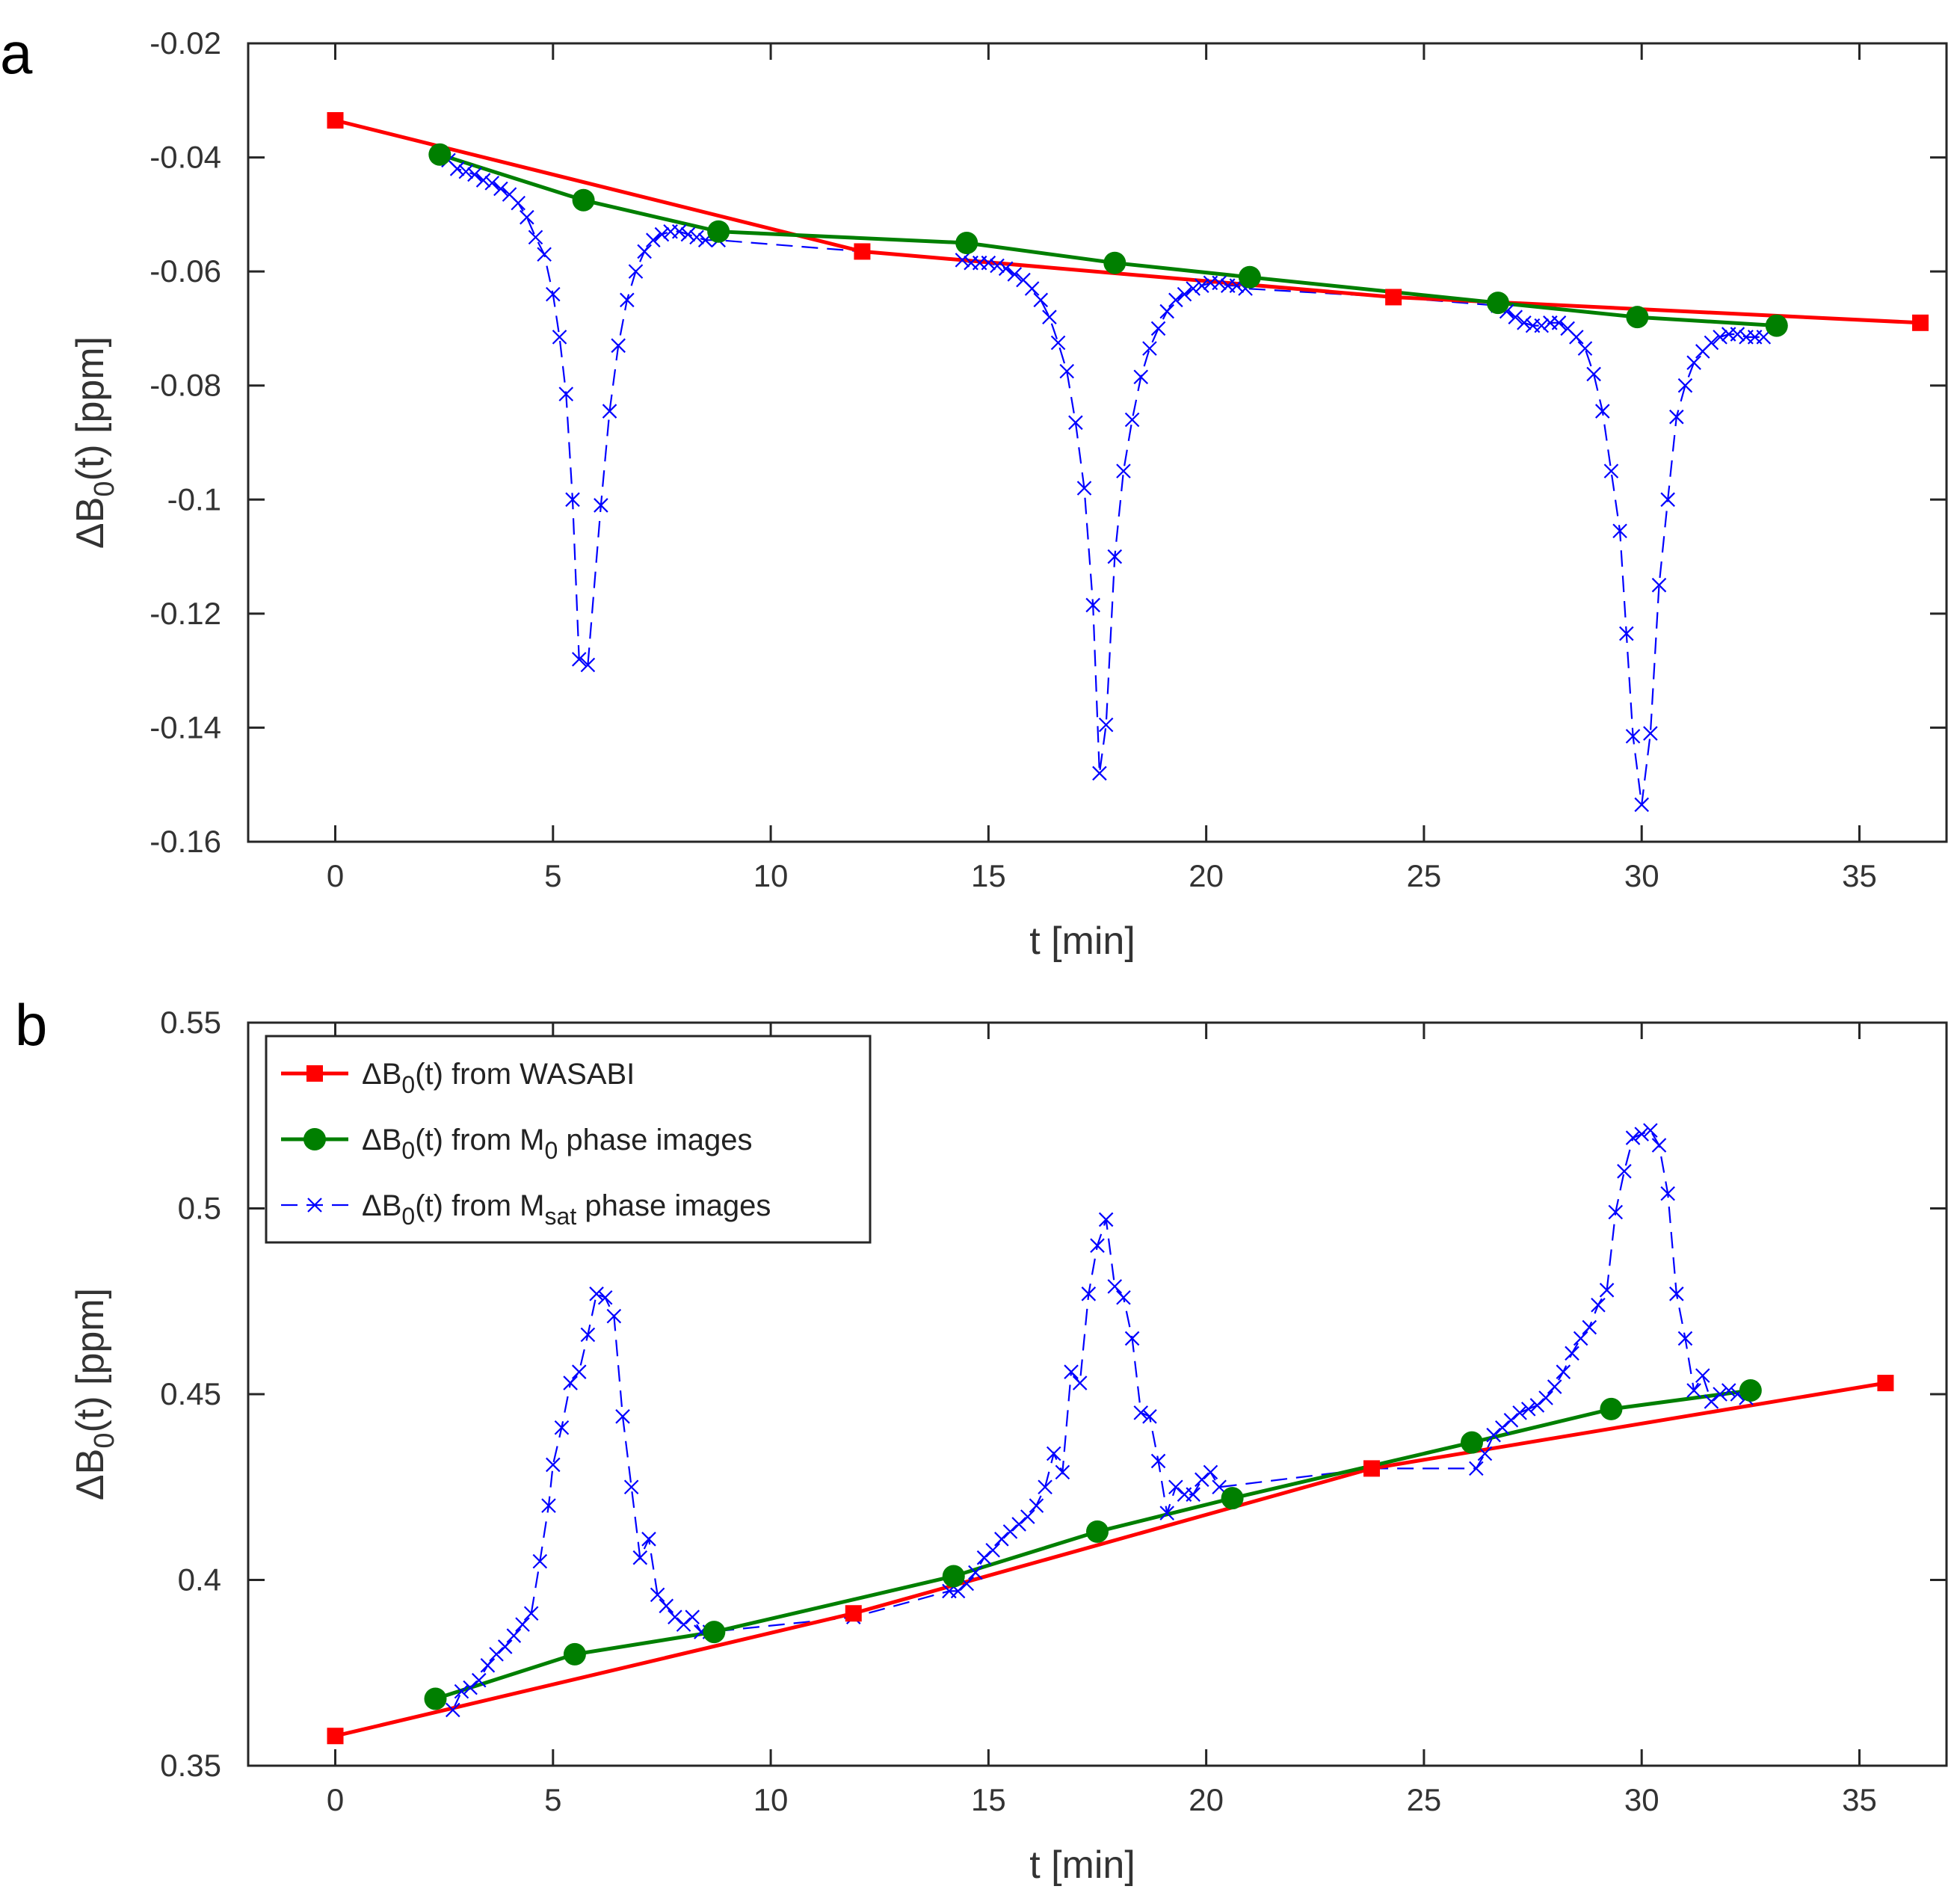  I want to click on legend-marker-msat, so click(314, 1205).